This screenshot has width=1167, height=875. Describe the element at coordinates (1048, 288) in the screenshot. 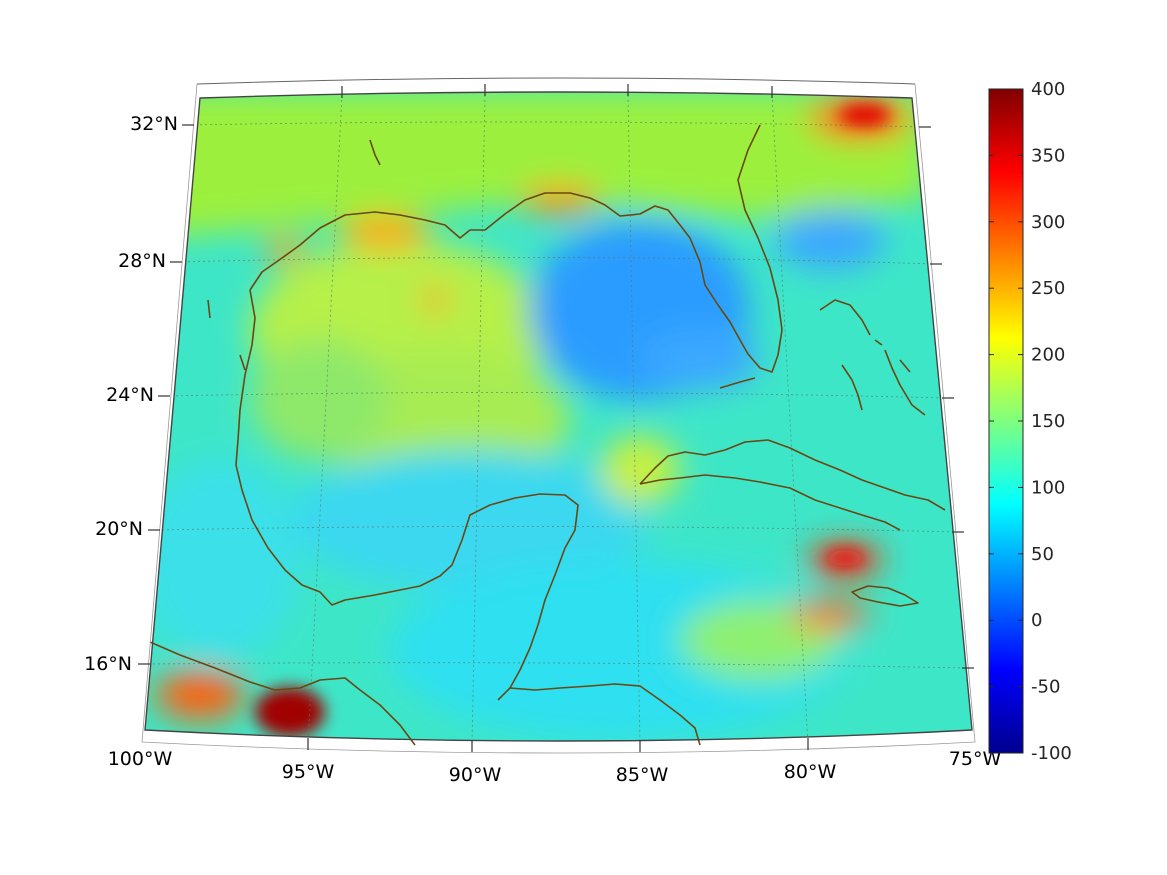

I see `colorbar-tick-label: 250` at that location.